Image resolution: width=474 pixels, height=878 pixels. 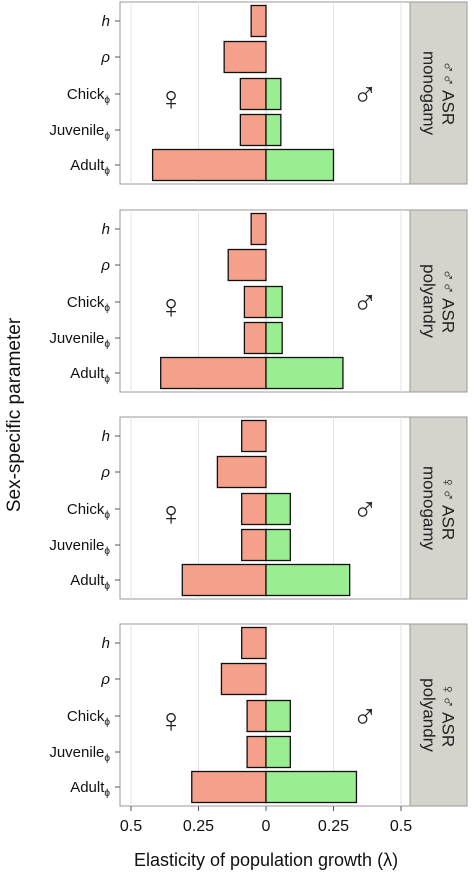 I want to click on x-tick-label: 0, so click(x=266, y=826).